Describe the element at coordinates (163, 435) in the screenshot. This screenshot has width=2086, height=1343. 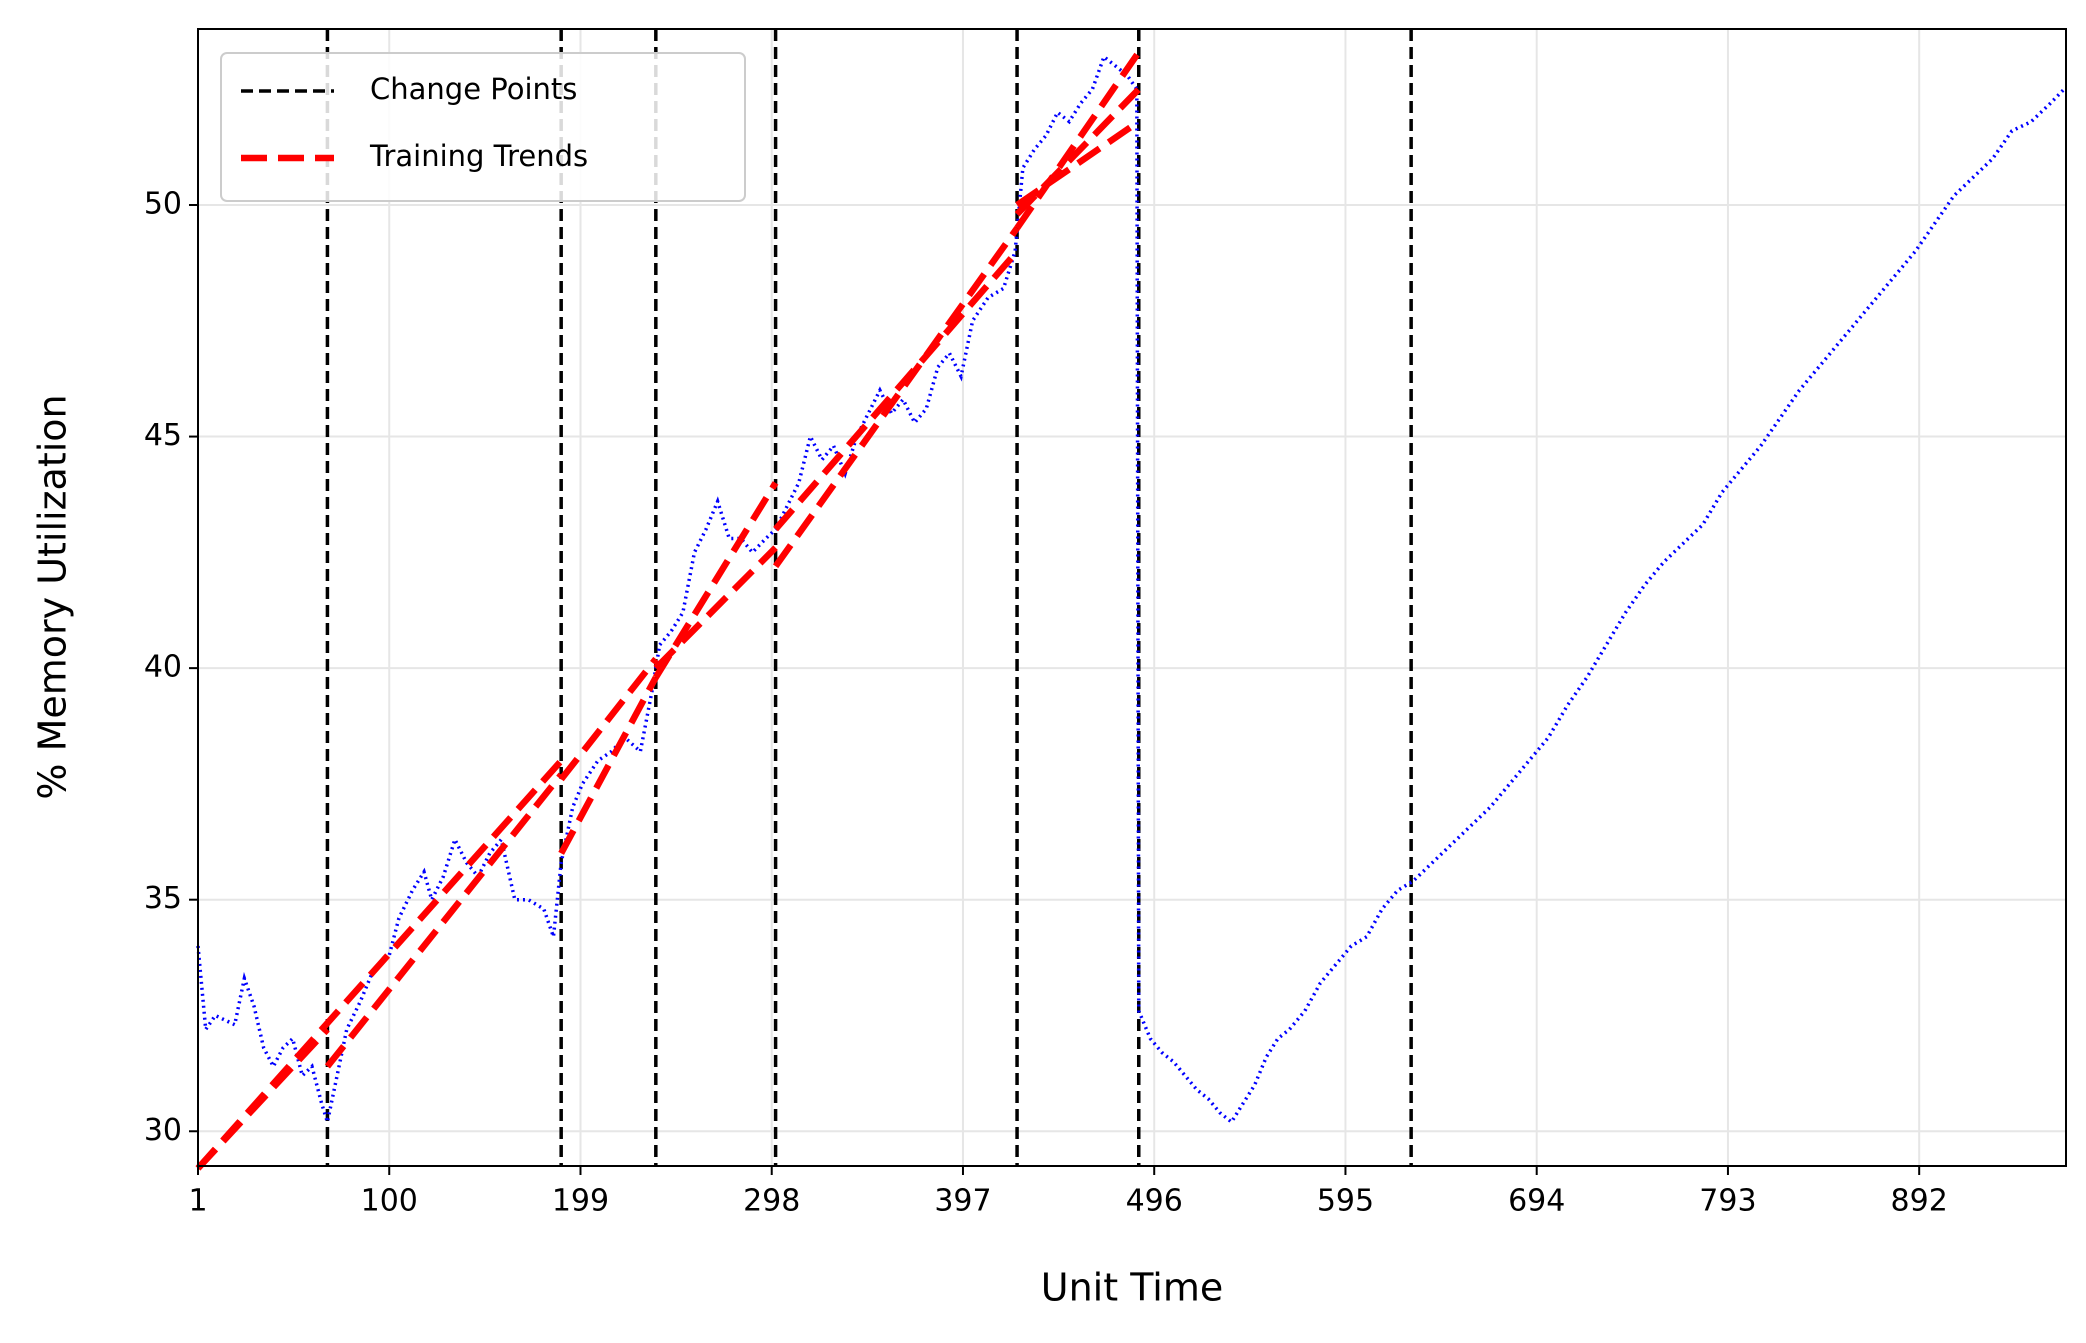
I see `y-tick-label: 45` at that location.